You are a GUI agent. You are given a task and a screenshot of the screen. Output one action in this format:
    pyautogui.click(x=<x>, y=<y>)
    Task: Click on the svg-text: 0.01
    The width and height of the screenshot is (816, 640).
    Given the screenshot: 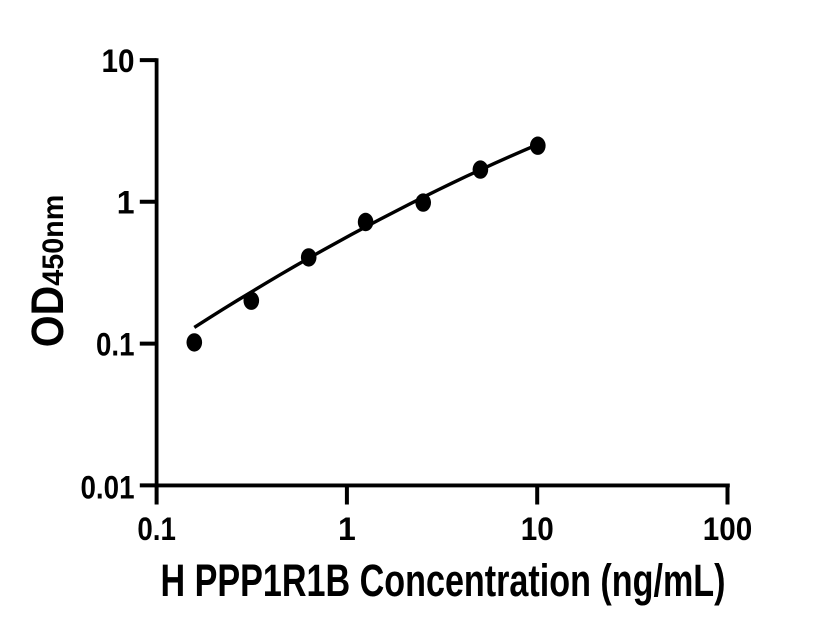 What is the action you would take?
    pyautogui.click(x=108, y=488)
    